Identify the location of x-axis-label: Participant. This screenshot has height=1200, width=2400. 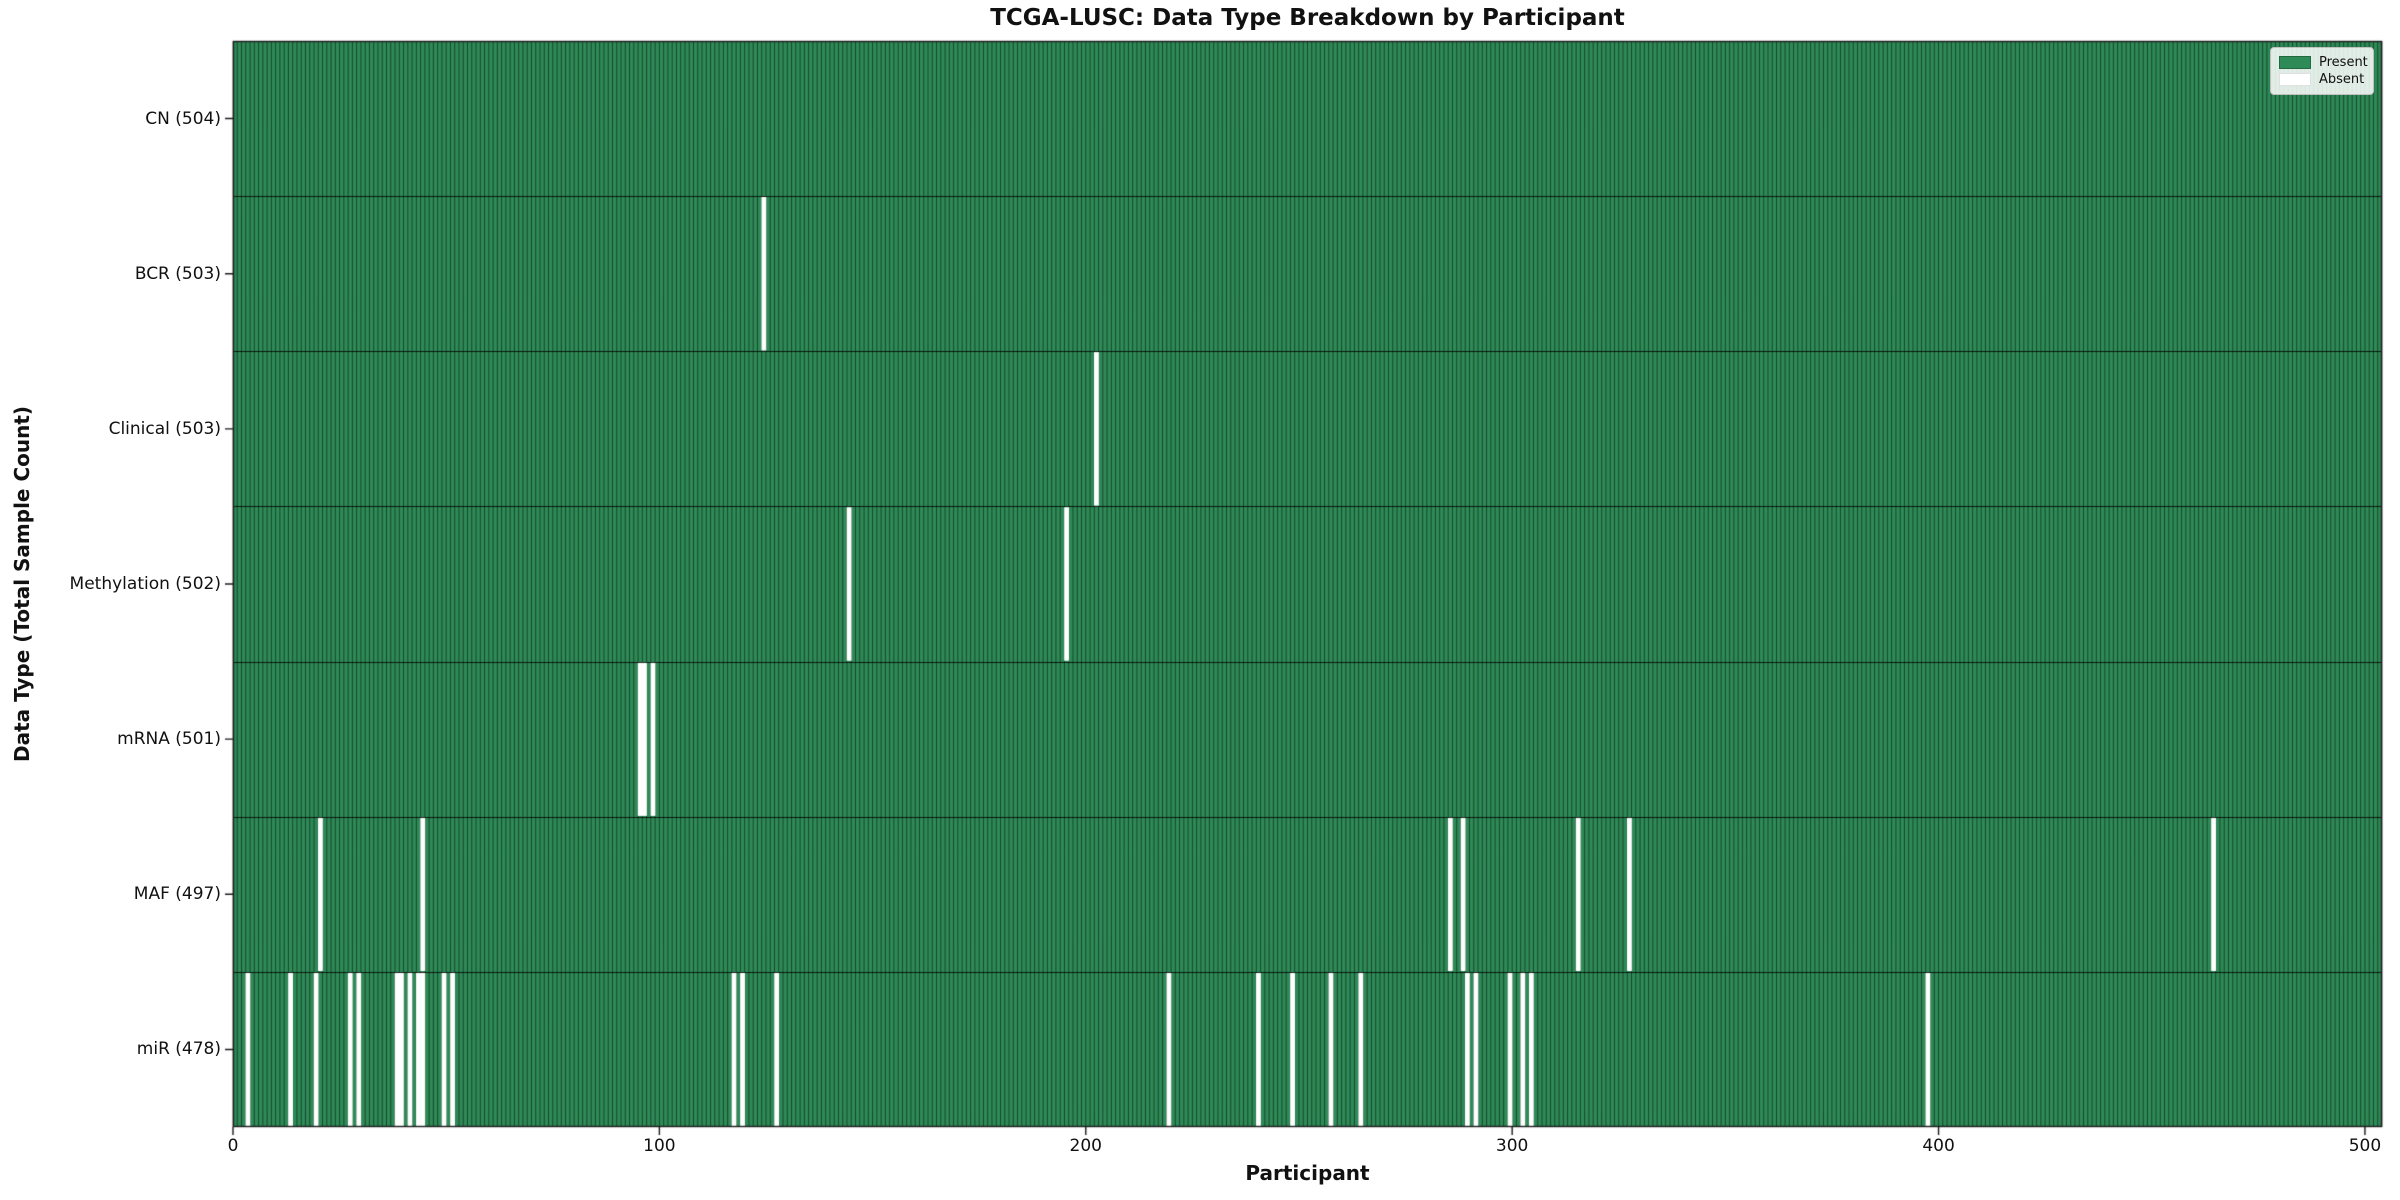
(1307, 1173).